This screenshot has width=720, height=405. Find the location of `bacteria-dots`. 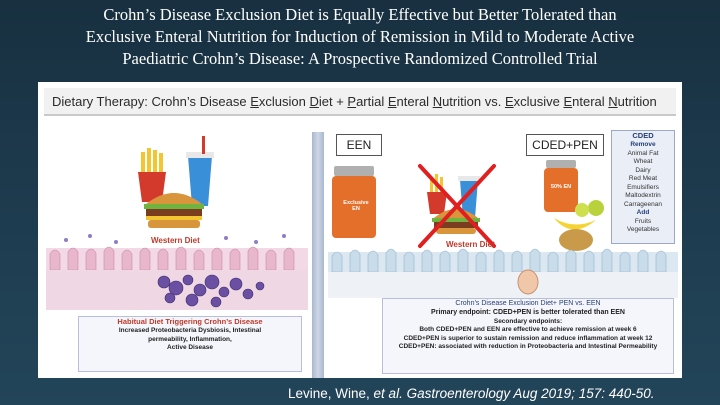

bacteria-dots is located at coordinates (175, 239).